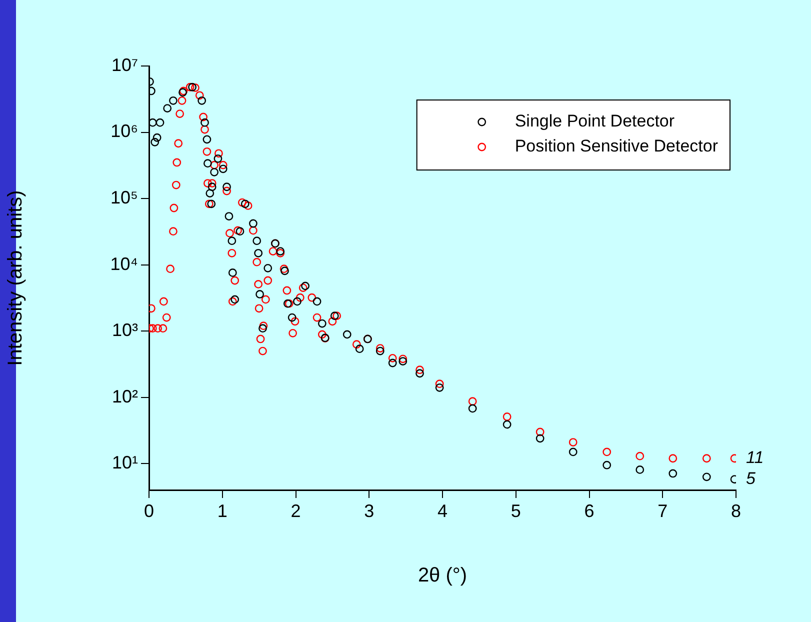 The width and height of the screenshot is (811, 622). I want to click on y-tick-label: 10¹, so click(125, 462).